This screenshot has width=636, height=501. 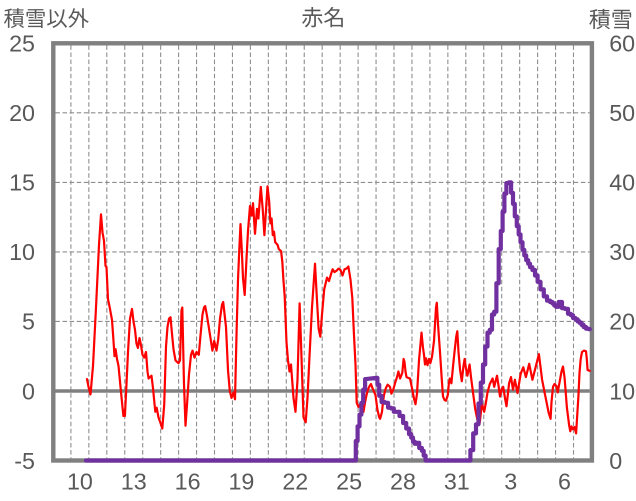 What do you see at coordinates (622, 252) in the screenshot?
I see `svg-text: 30` at bounding box center [622, 252].